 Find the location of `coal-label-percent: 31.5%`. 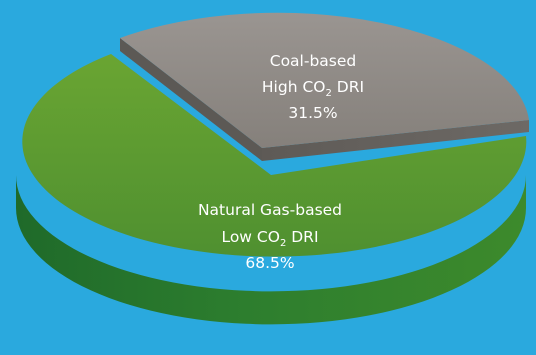

coal-label-percent: 31.5% is located at coordinates (312, 113).